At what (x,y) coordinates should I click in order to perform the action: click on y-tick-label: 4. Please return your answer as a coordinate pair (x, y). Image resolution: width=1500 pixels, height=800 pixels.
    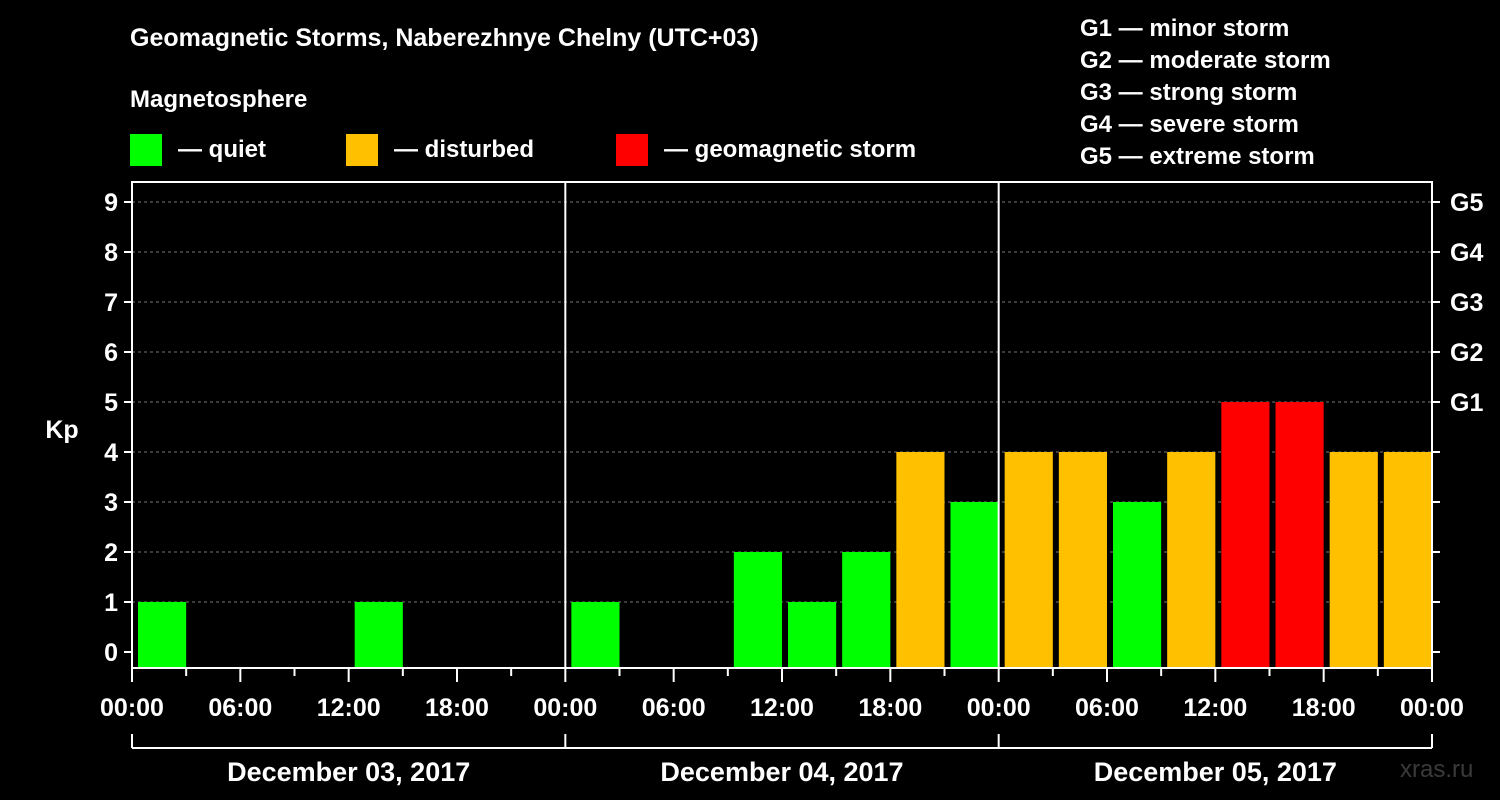
    Looking at the image, I should click on (111, 453).